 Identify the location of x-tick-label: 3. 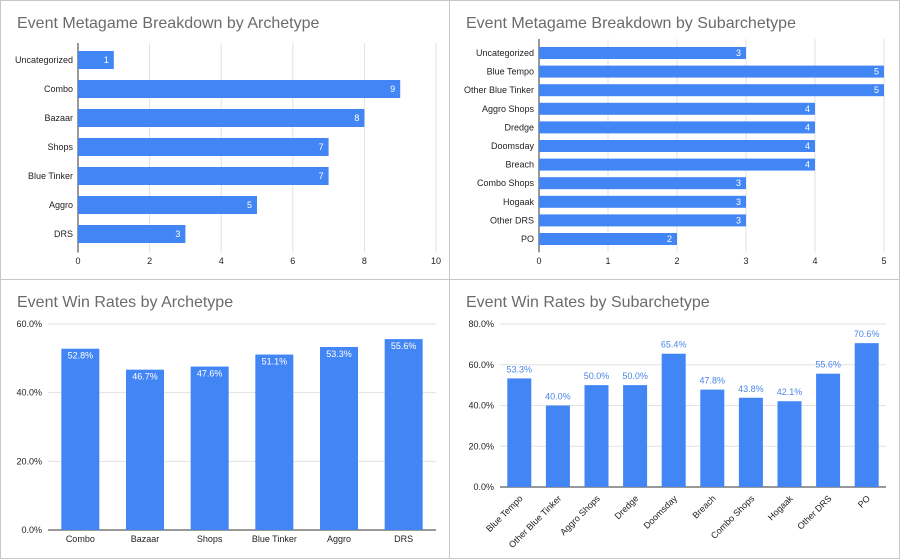
(745, 261).